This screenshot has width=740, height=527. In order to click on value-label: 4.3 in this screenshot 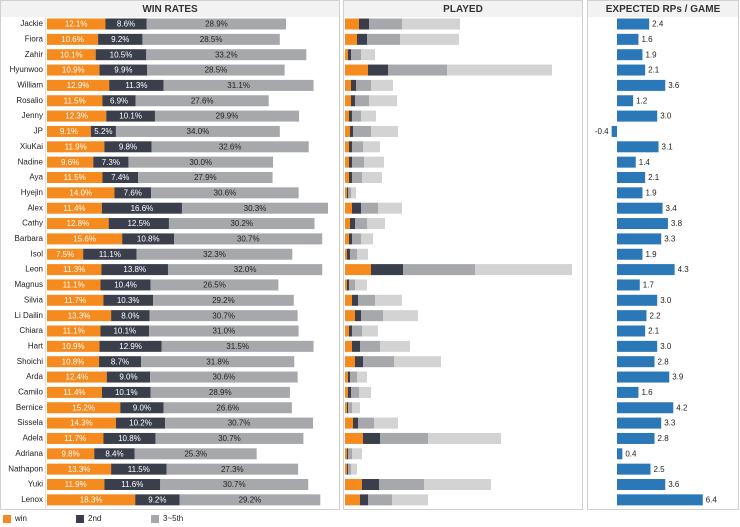, I will do `click(684, 269)`.